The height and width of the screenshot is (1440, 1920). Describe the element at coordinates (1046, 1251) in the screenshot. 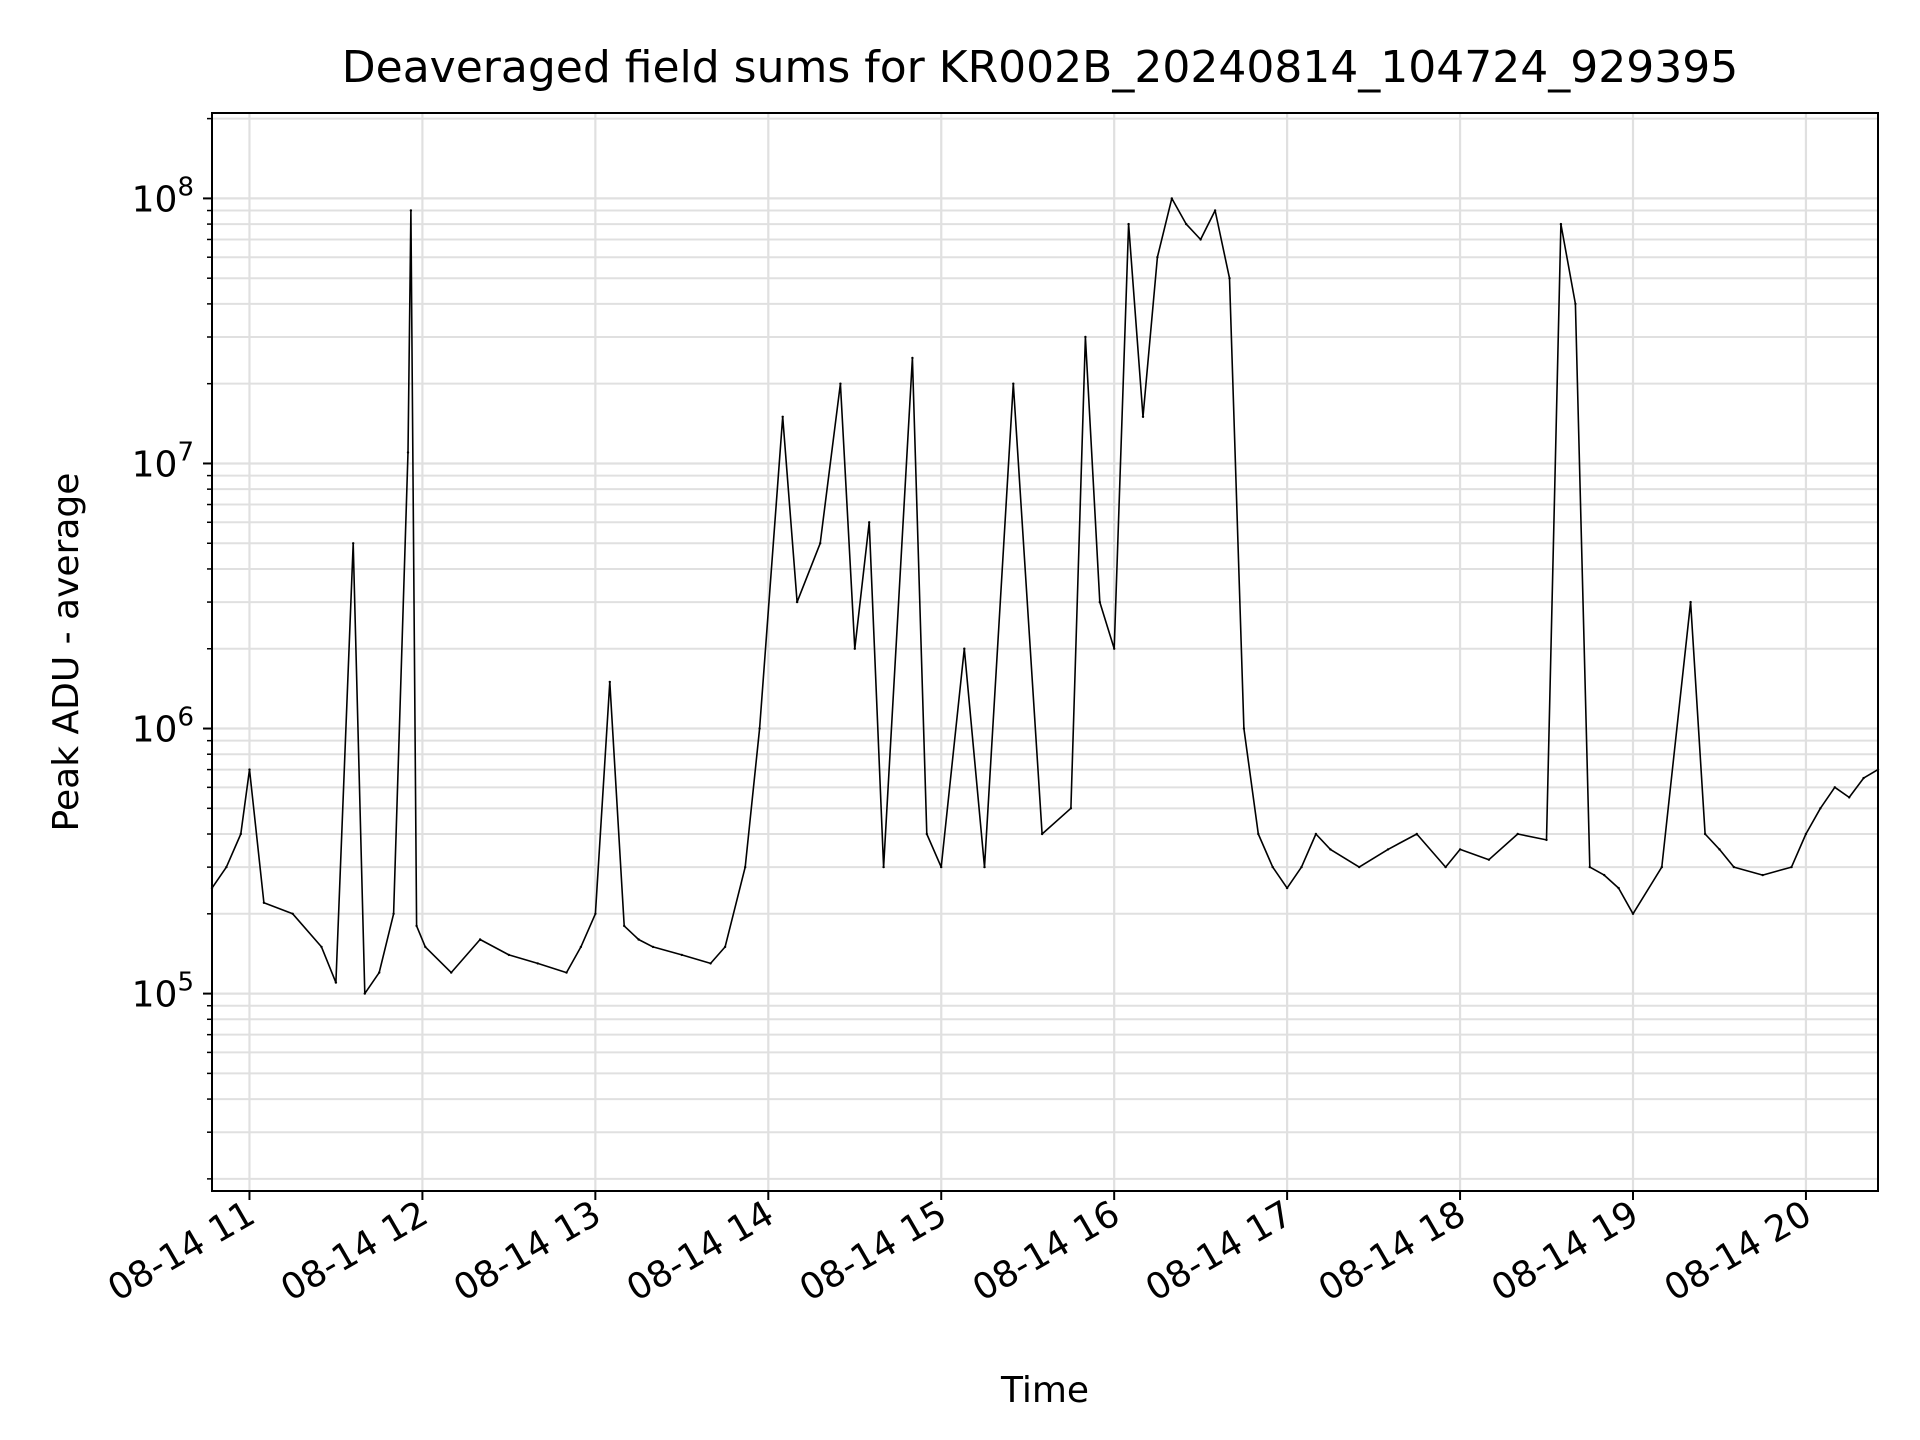

I see `x-tick-label: 08-14 16` at that location.